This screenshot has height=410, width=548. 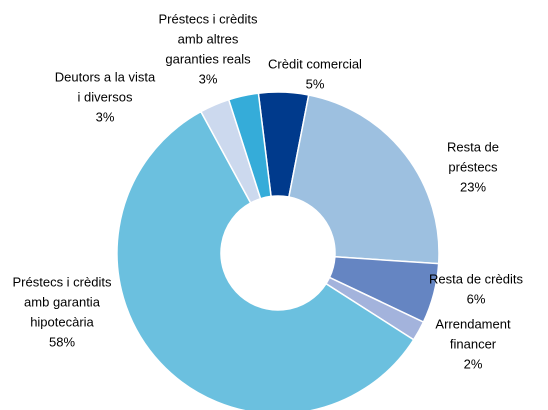 What do you see at coordinates (105, 76) in the screenshot?
I see `slice-label: Deutors a la vista` at bounding box center [105, 76].